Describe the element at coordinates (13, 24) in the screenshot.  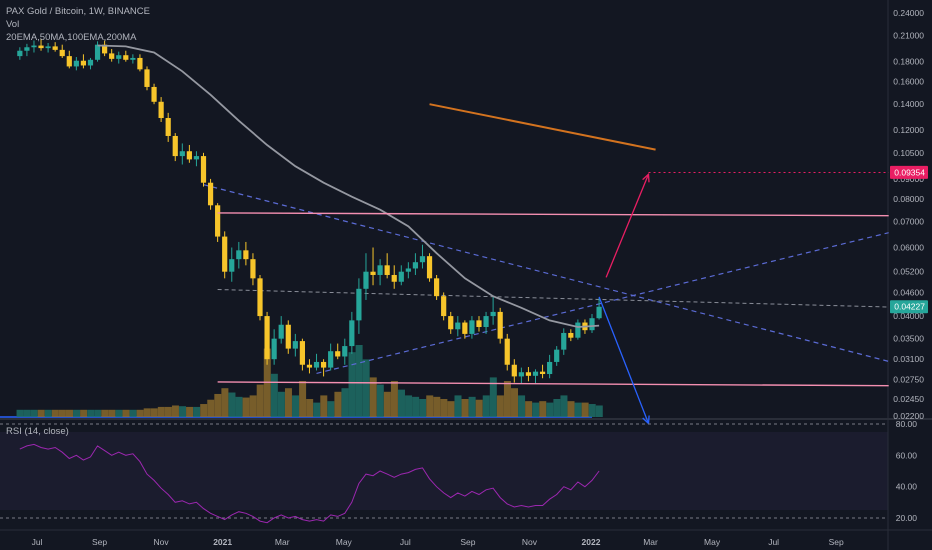
I see `volume-indicator-label: Vol` at that location.